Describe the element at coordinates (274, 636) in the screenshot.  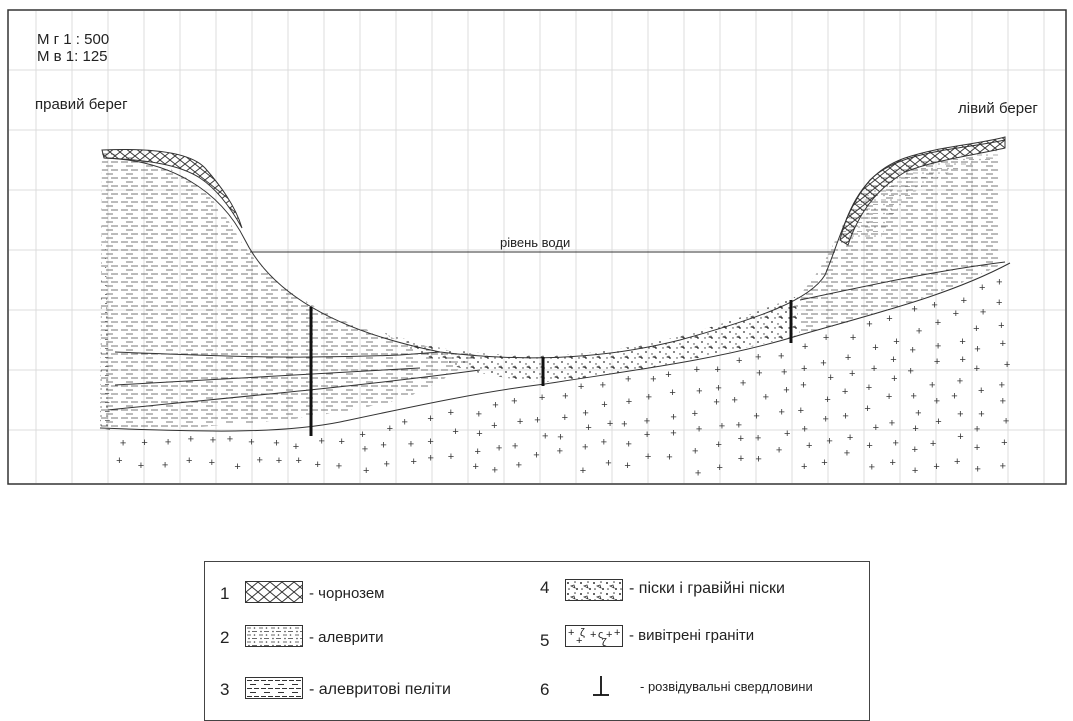
I see `silt-swatch` at that location.